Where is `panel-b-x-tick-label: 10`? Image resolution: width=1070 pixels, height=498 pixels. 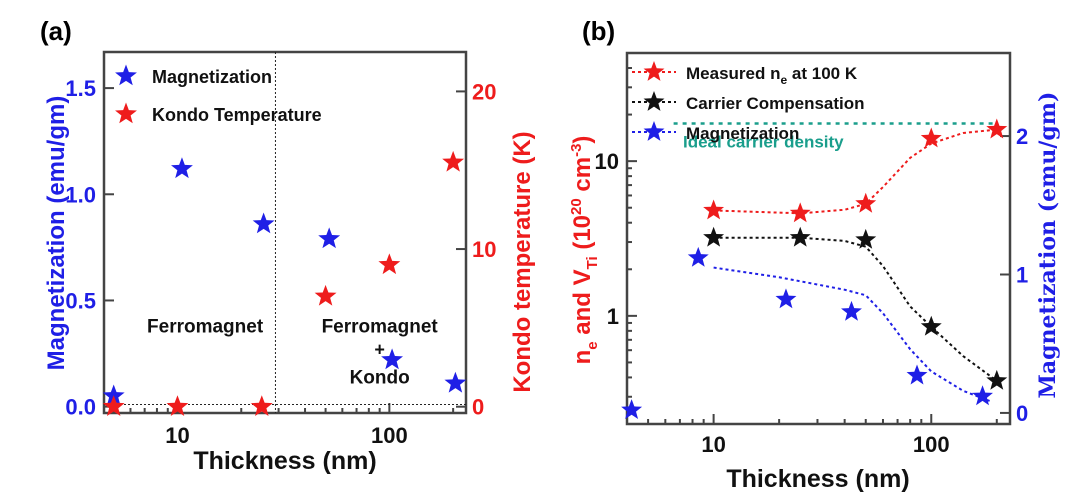 panel-b-x-tick-label: 10 is located at coordinates (713, 444).